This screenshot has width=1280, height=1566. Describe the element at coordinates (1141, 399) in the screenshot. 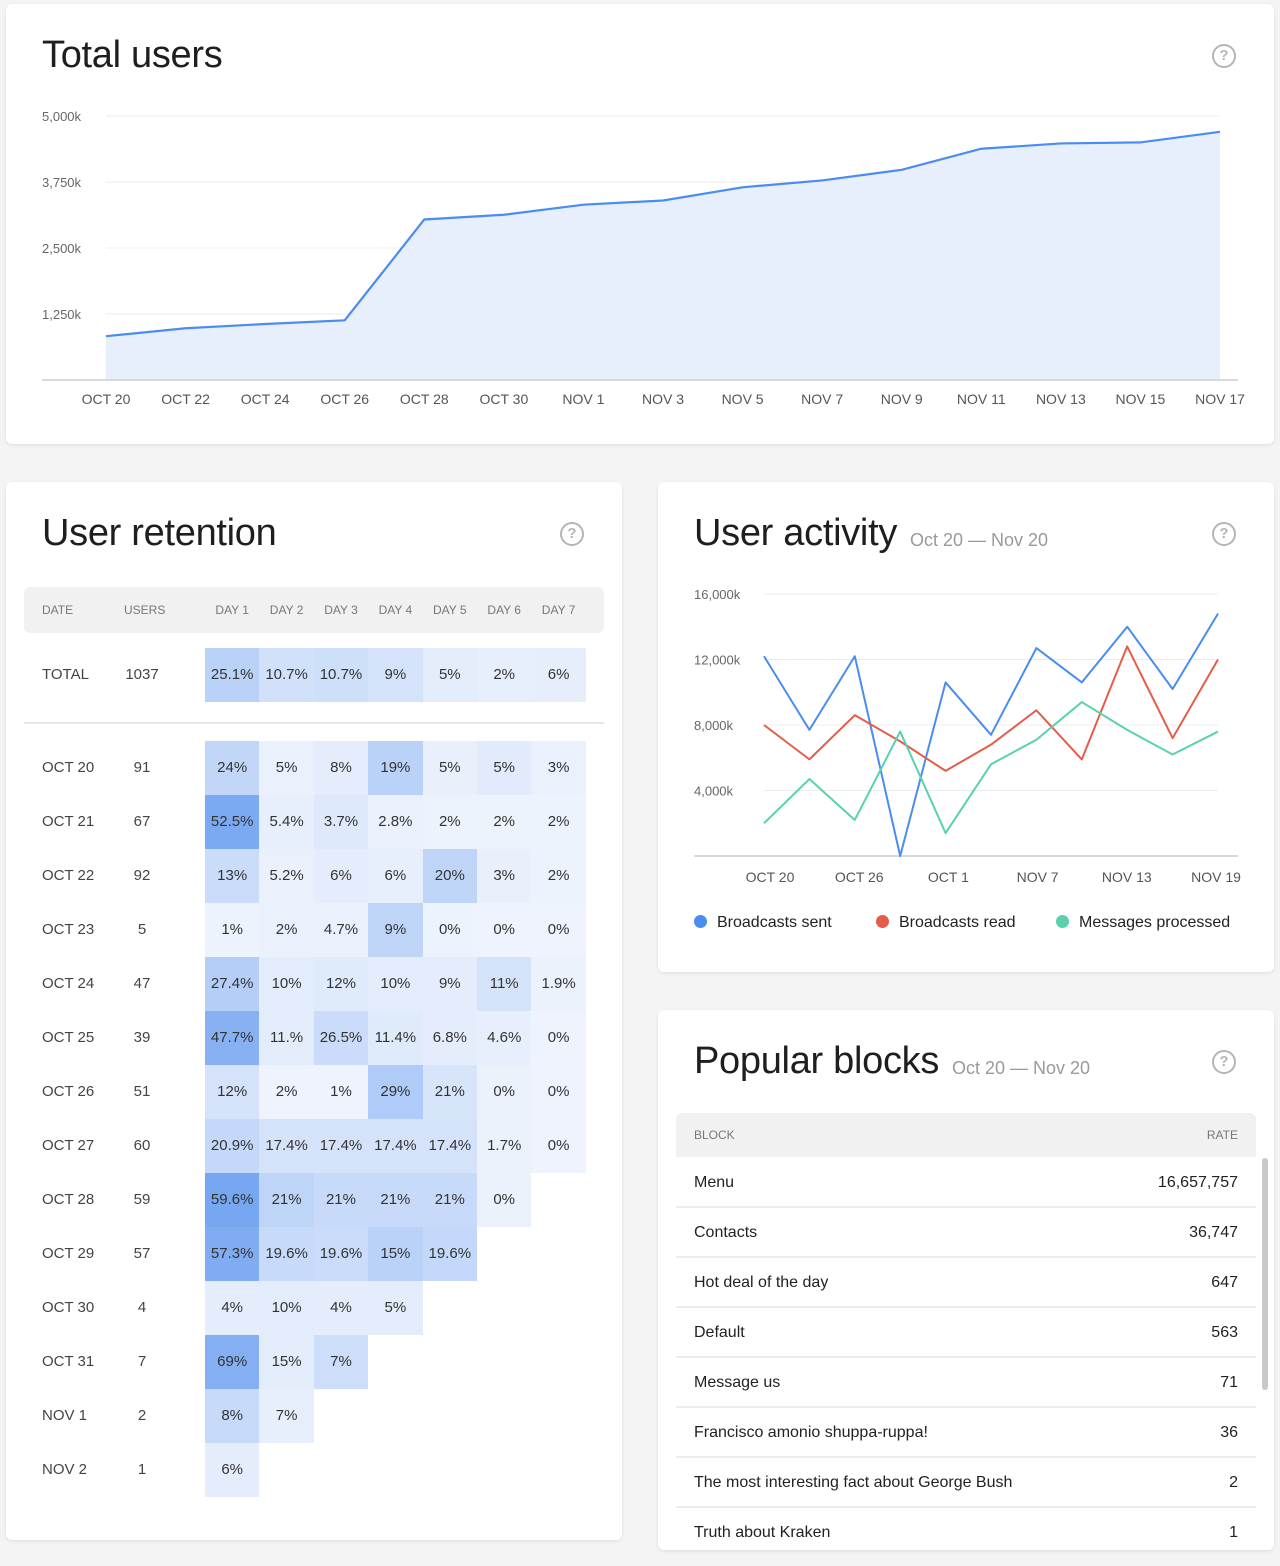

I see `x-tick-label: NOV 15` at that location.